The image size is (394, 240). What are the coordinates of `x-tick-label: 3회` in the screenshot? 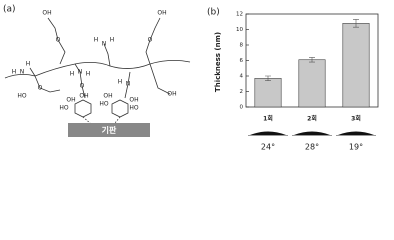 It's located at (356, 119).